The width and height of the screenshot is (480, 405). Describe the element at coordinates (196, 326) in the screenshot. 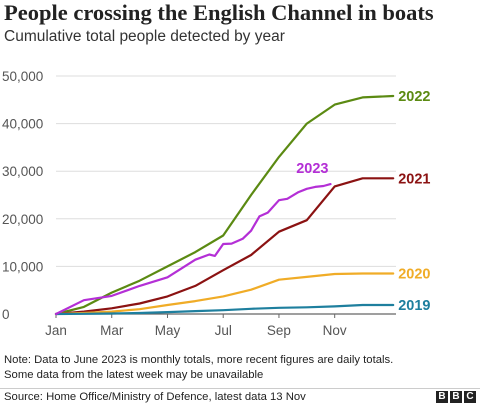

I see `x-axis-tick-labels: Jan Mar May Jul Sep Nov` at that location.